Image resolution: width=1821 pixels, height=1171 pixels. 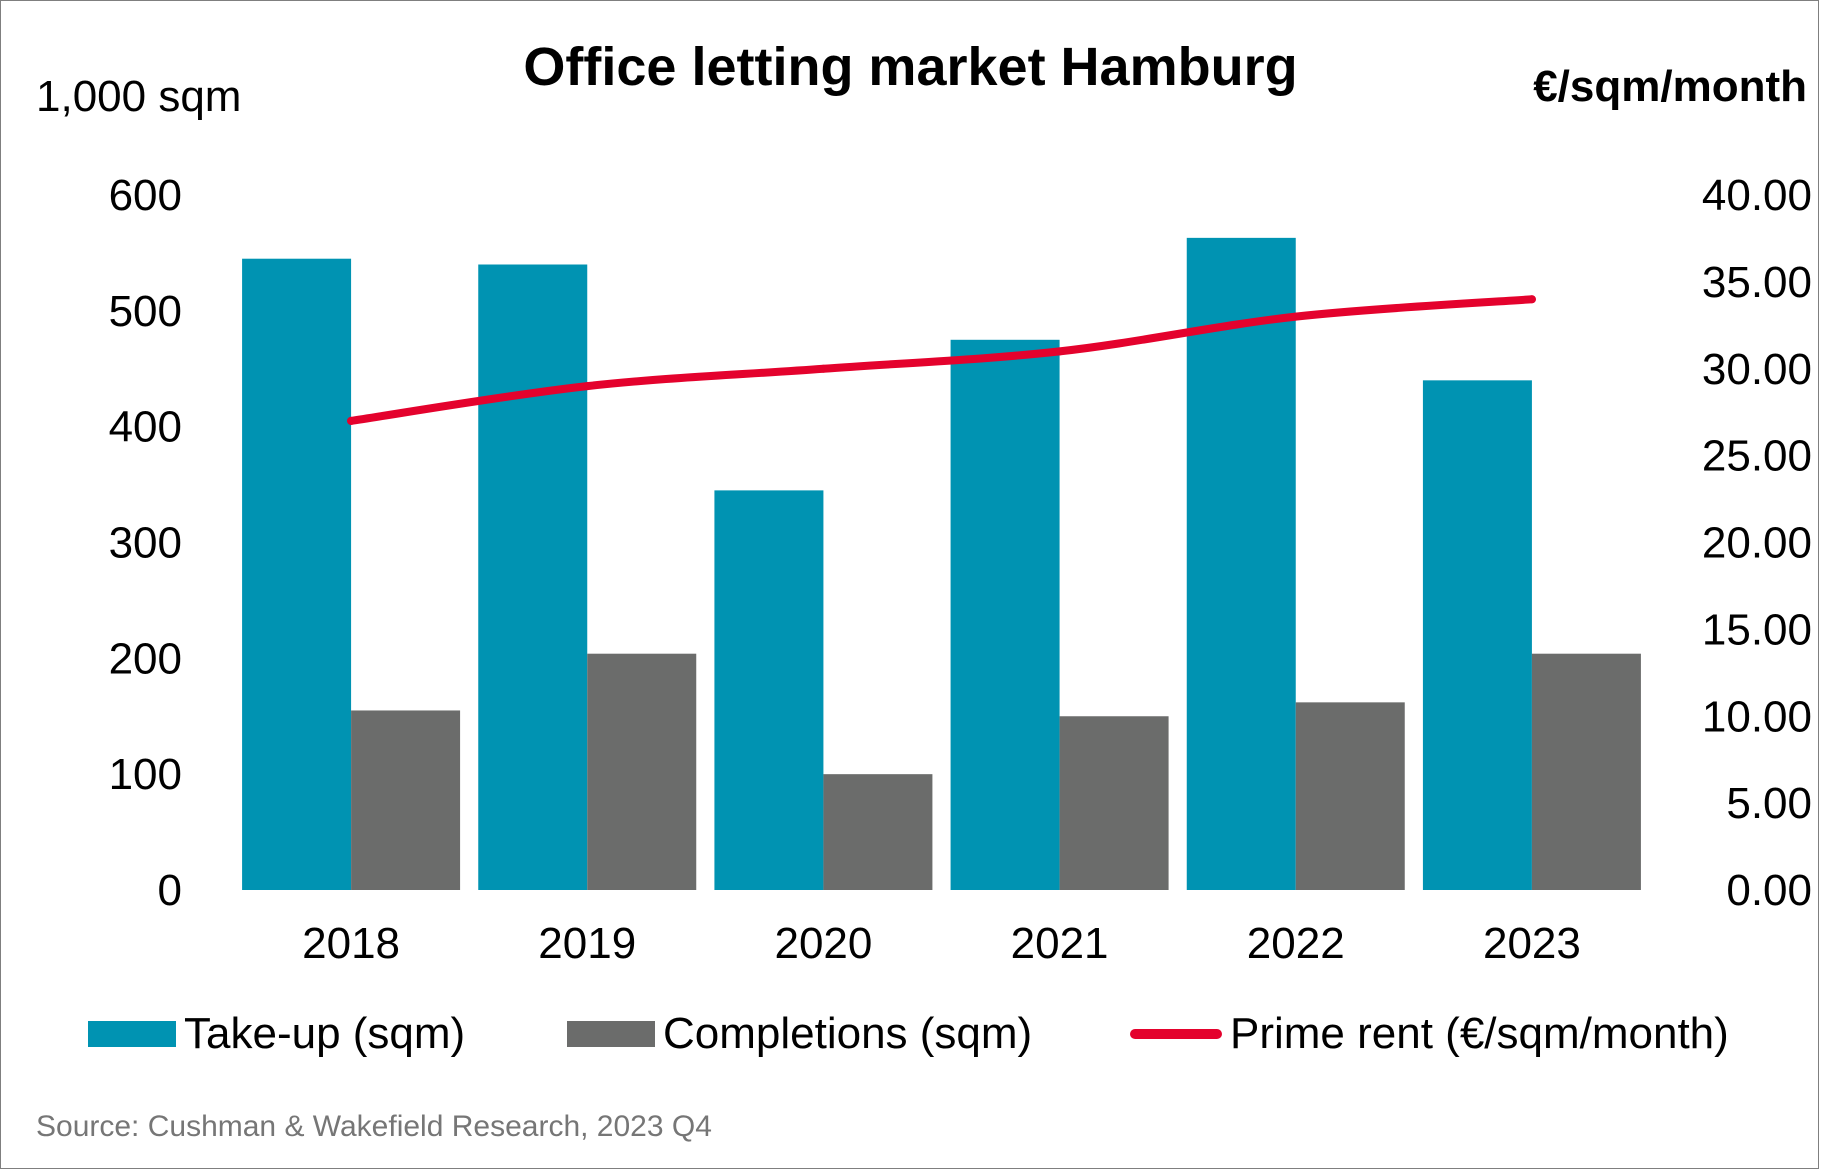 I want to click on bar-completions-2023, so click(x=1586, y=771).